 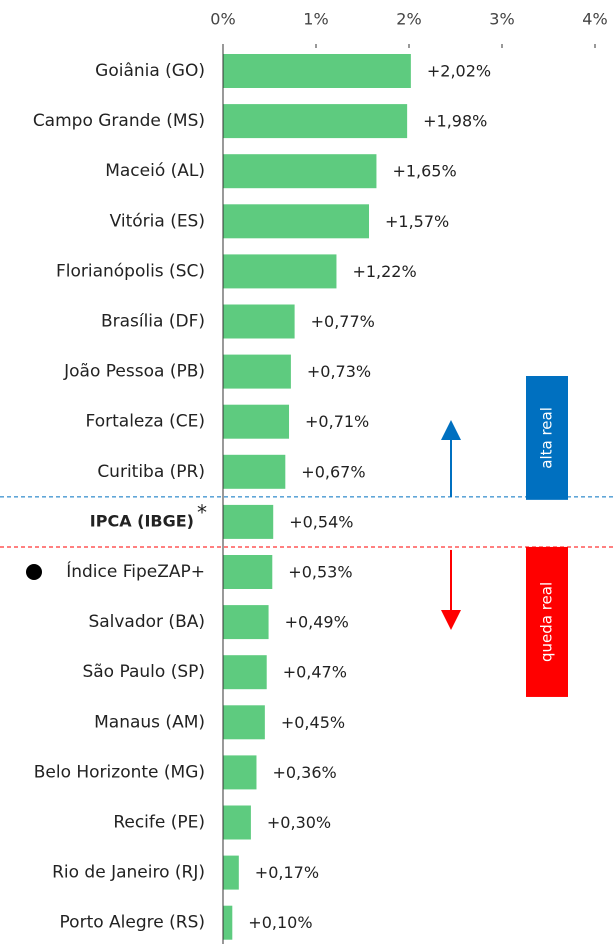 What do you see at coordinates (337, 421) in the screenshot?
I see `value-label: +0,71%` at bounding box center [337, 421].